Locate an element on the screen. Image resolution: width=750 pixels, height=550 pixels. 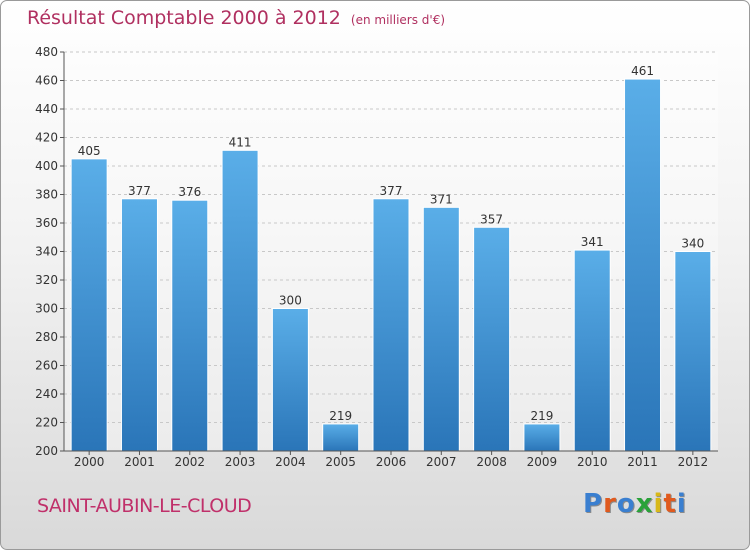
y-tick-label: 280 is located at coordinates (46, 337).